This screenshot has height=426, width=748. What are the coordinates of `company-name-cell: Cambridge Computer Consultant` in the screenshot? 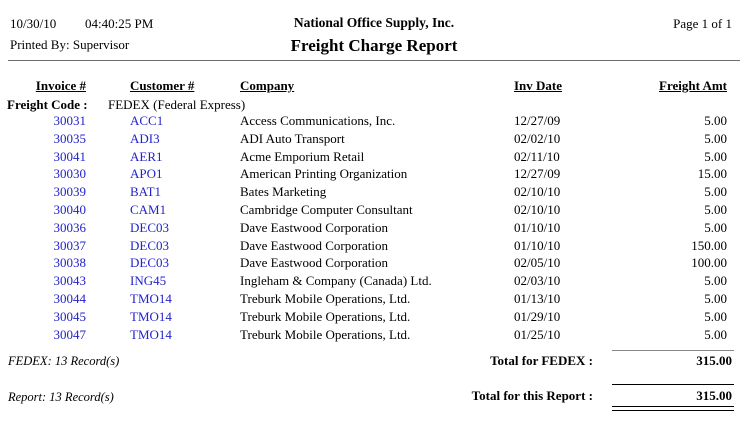 It's located at (326, 209).